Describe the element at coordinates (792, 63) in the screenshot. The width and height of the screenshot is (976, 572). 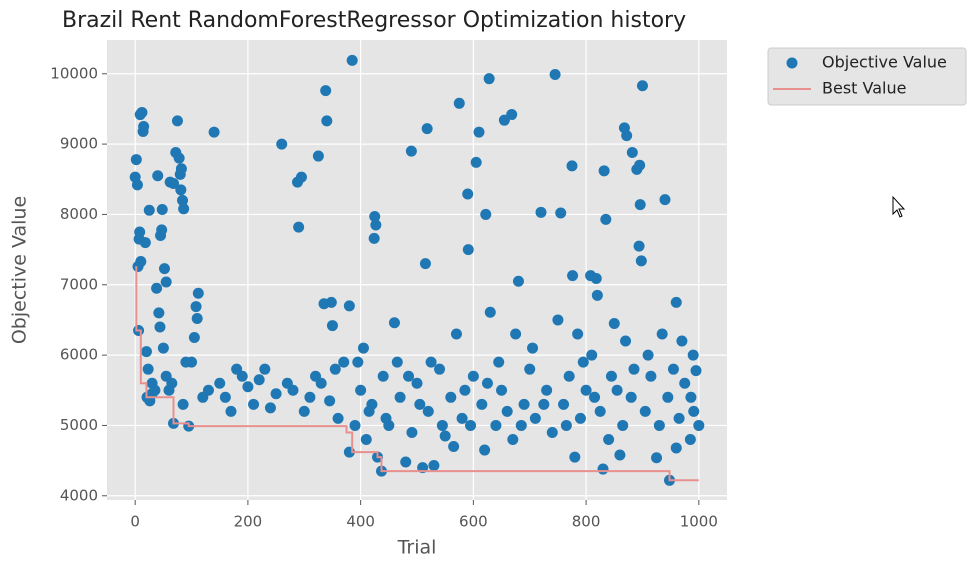
I see `legend-marker` at that location.